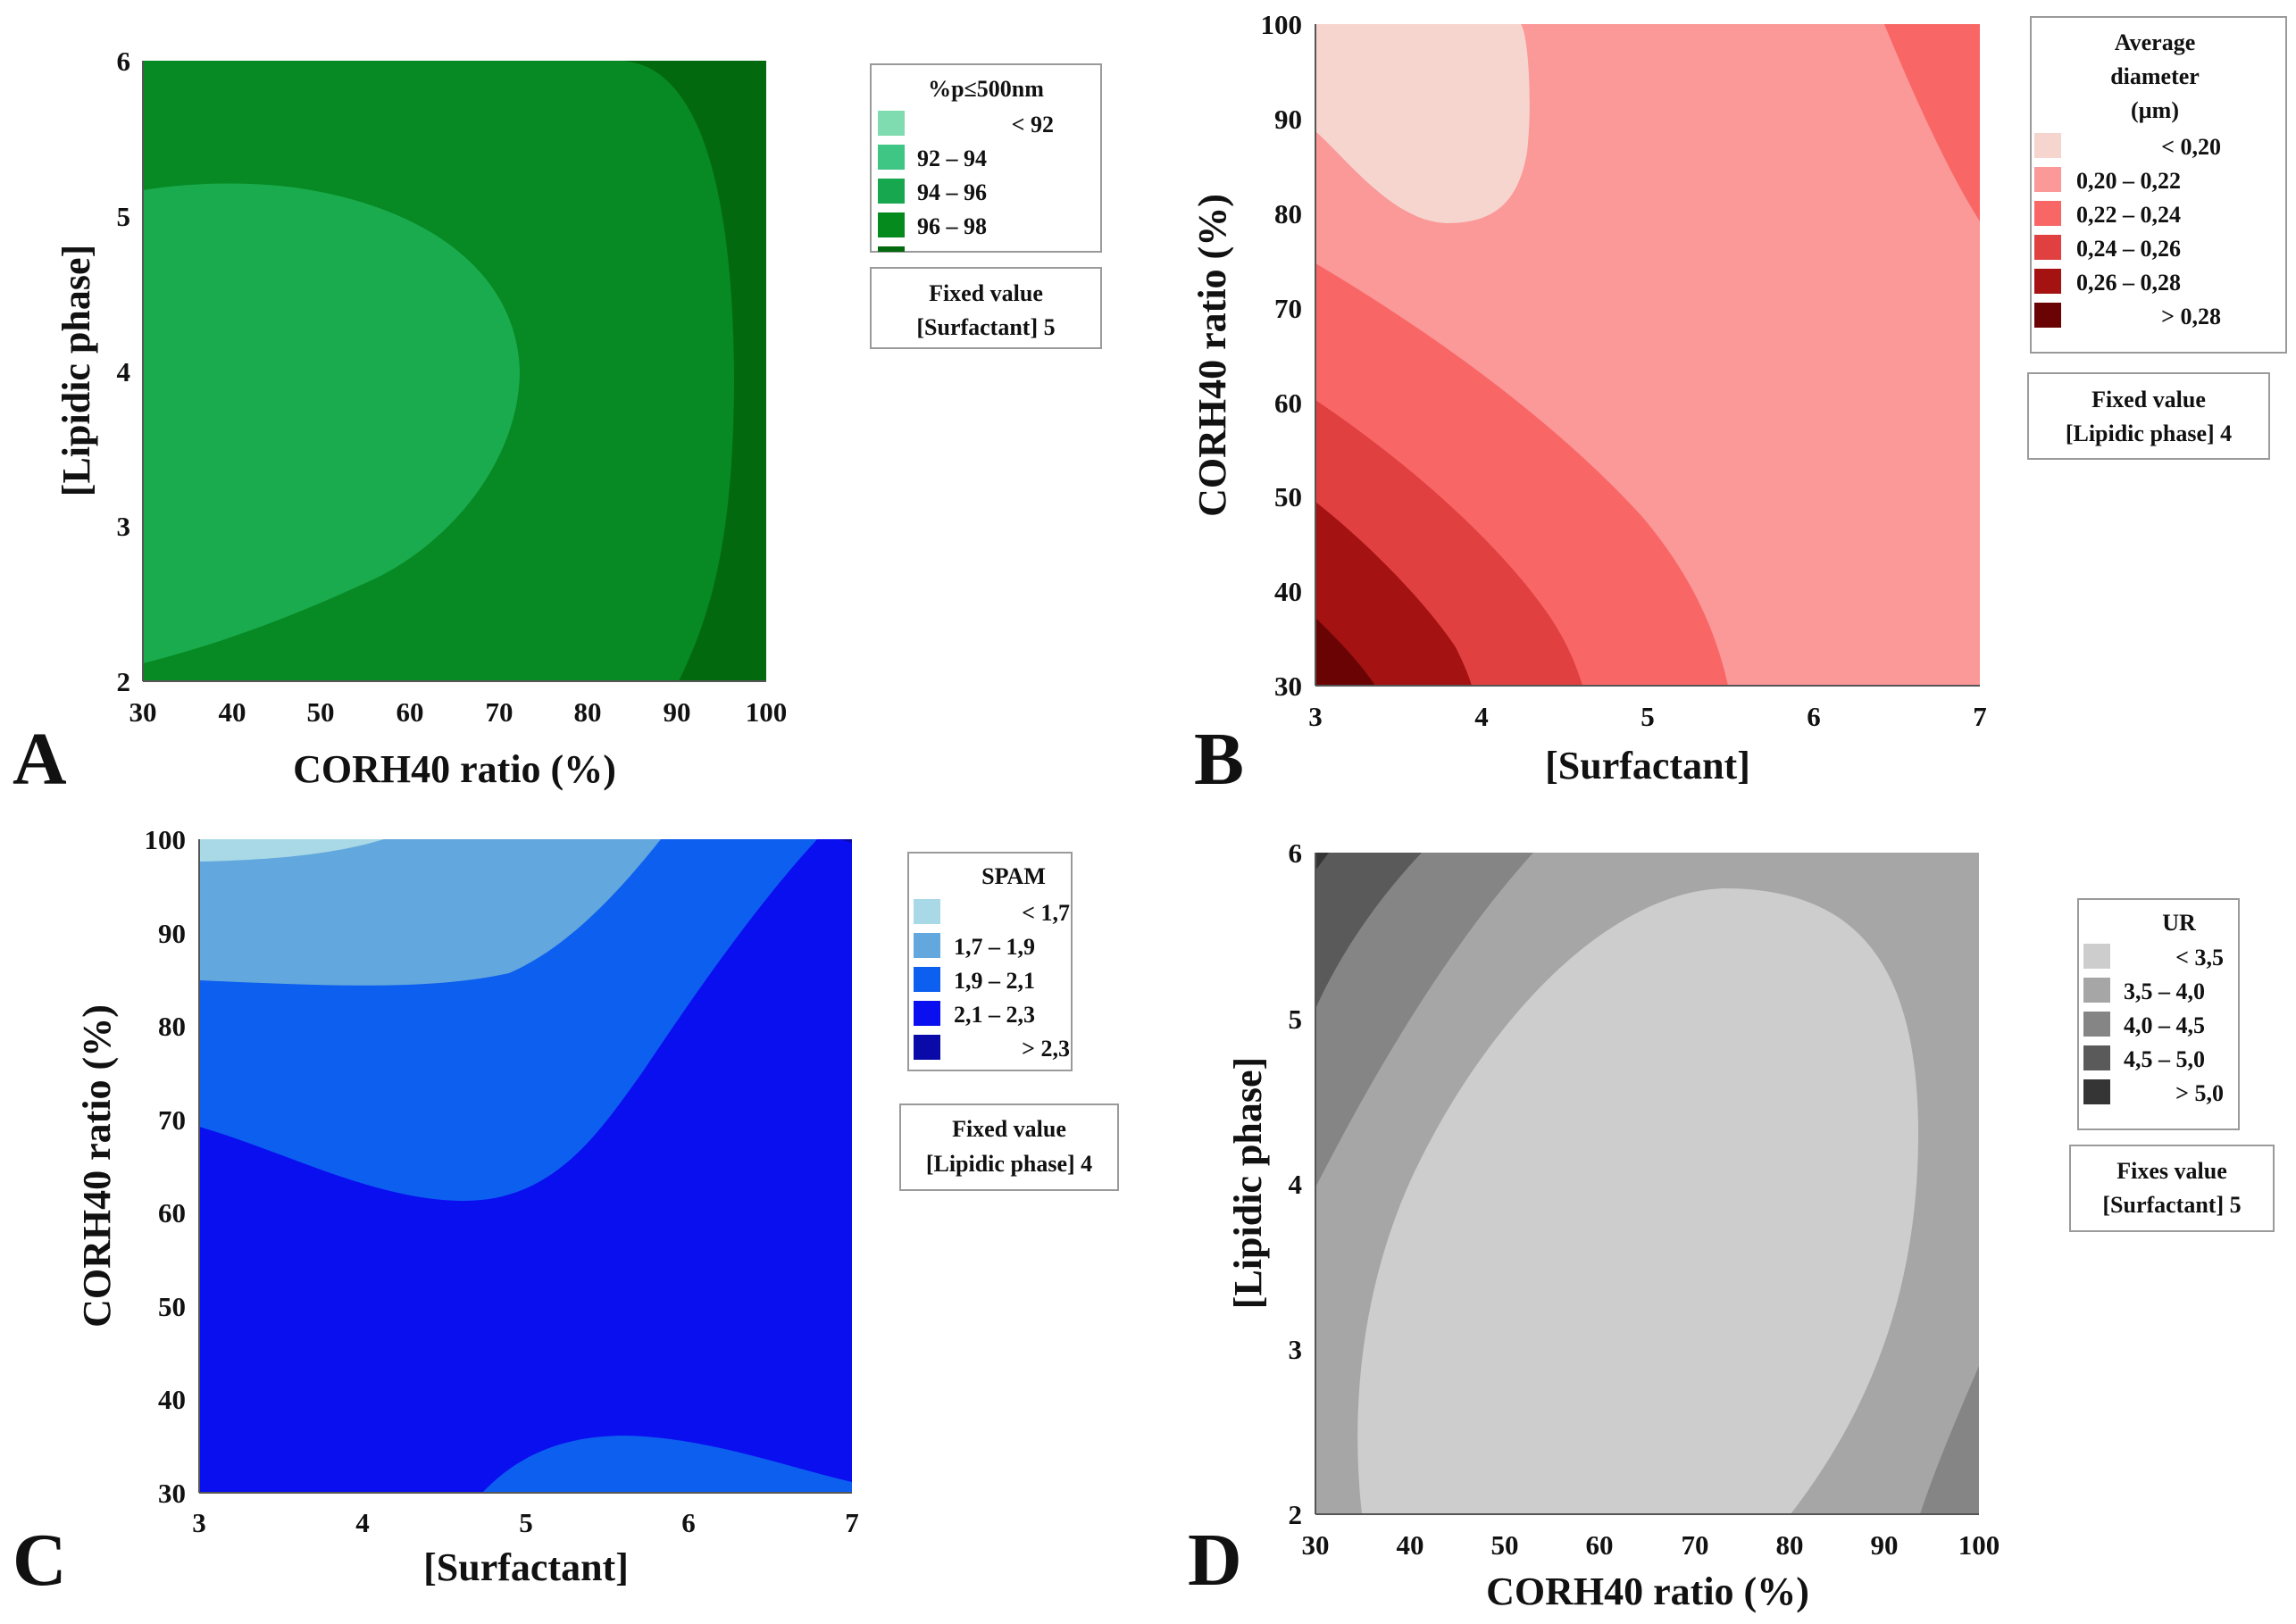 Image resolution: width=2296 pixels, height=1624 pixels. Describe the element at coordinates (1695, 1545) in the screenshot. I see `panel-d-x-tick: 70` at that location.